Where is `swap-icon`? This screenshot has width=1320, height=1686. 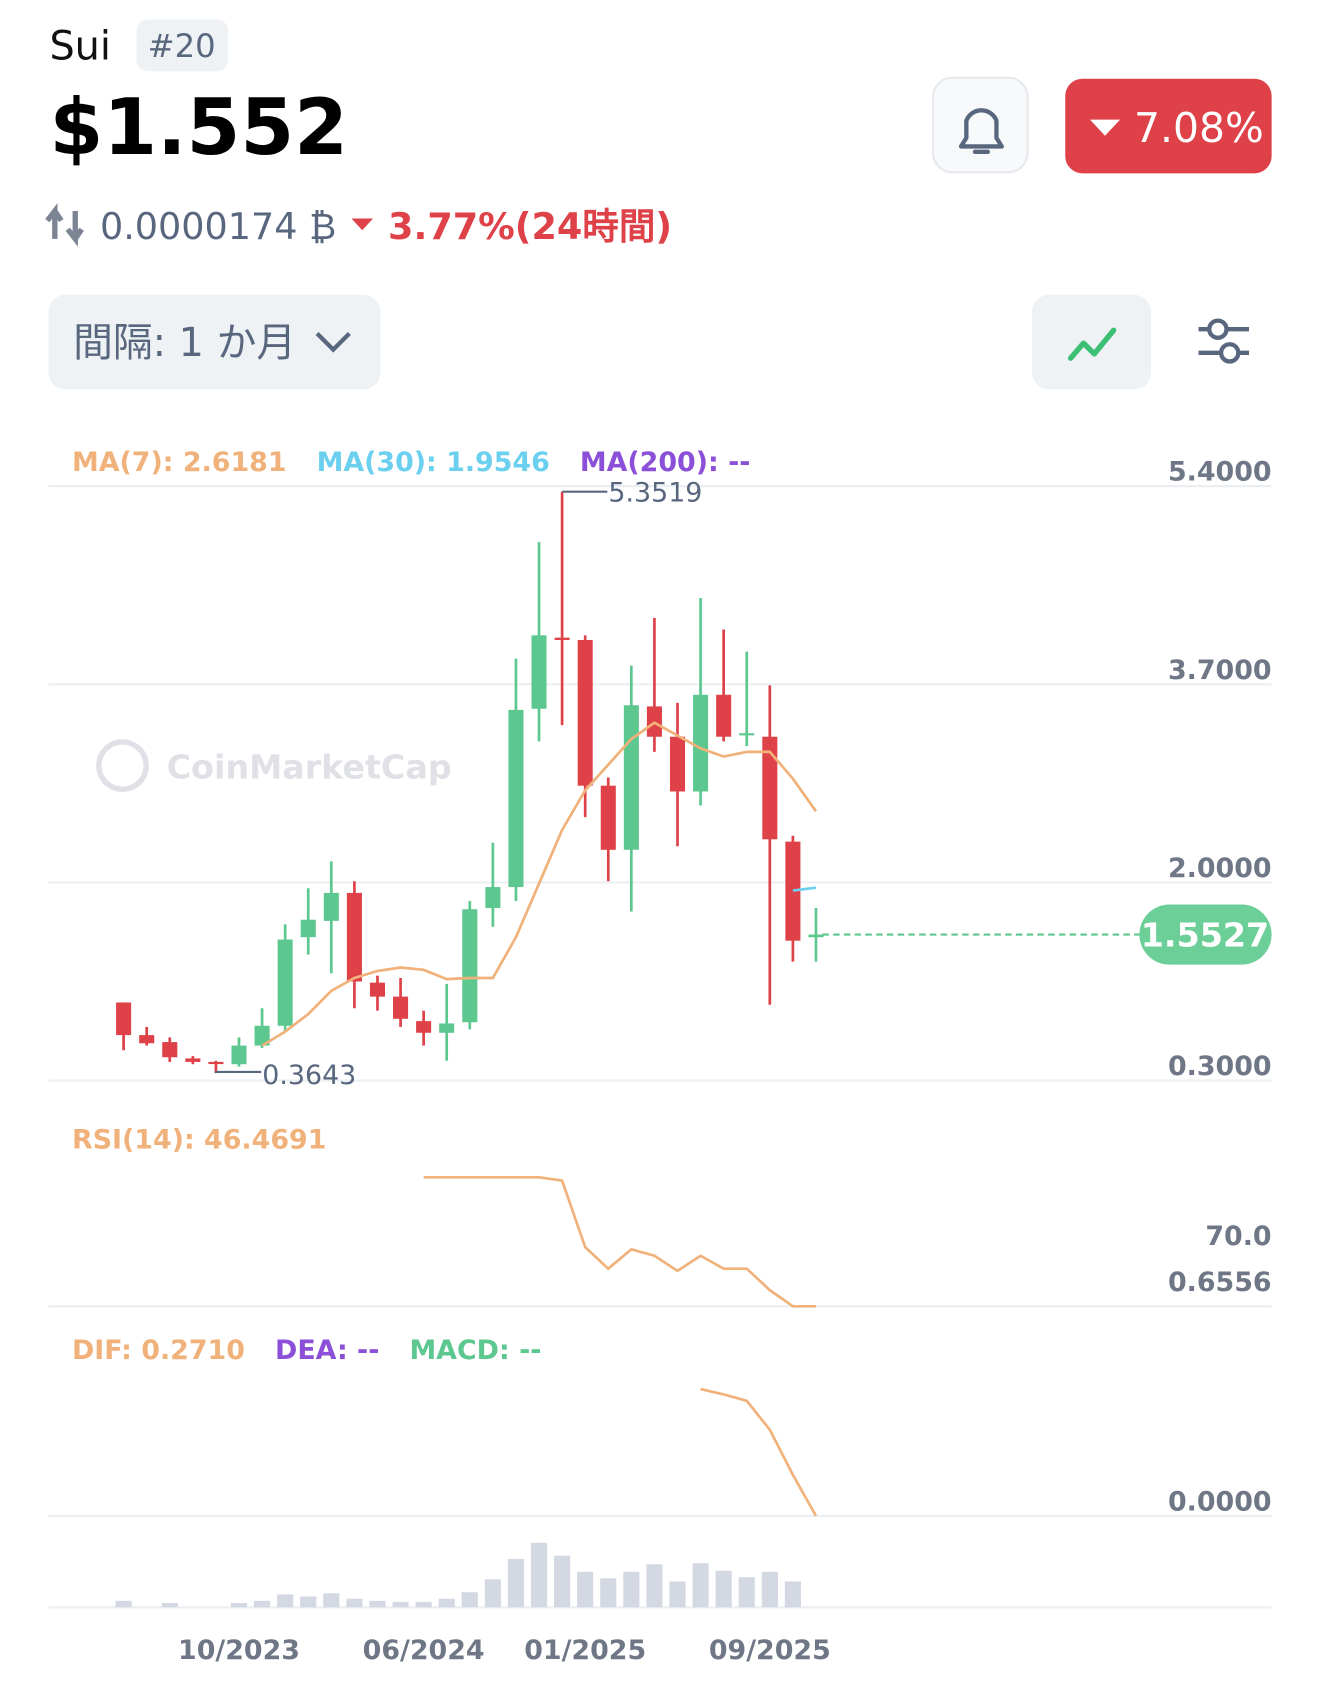
swap-icon is located at coordinates (64, 225).